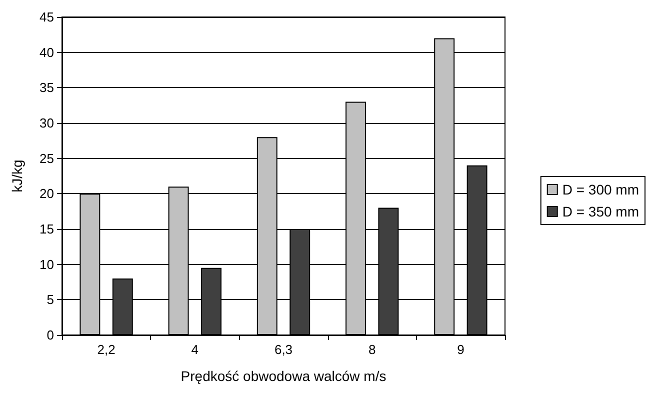 Image resolution: width=650 pixels, height=401 pixels. What do you see at coordinates (47, 123) in the screenshot?
I see `y-tick-label: 30` at bounding box center [47, 123].